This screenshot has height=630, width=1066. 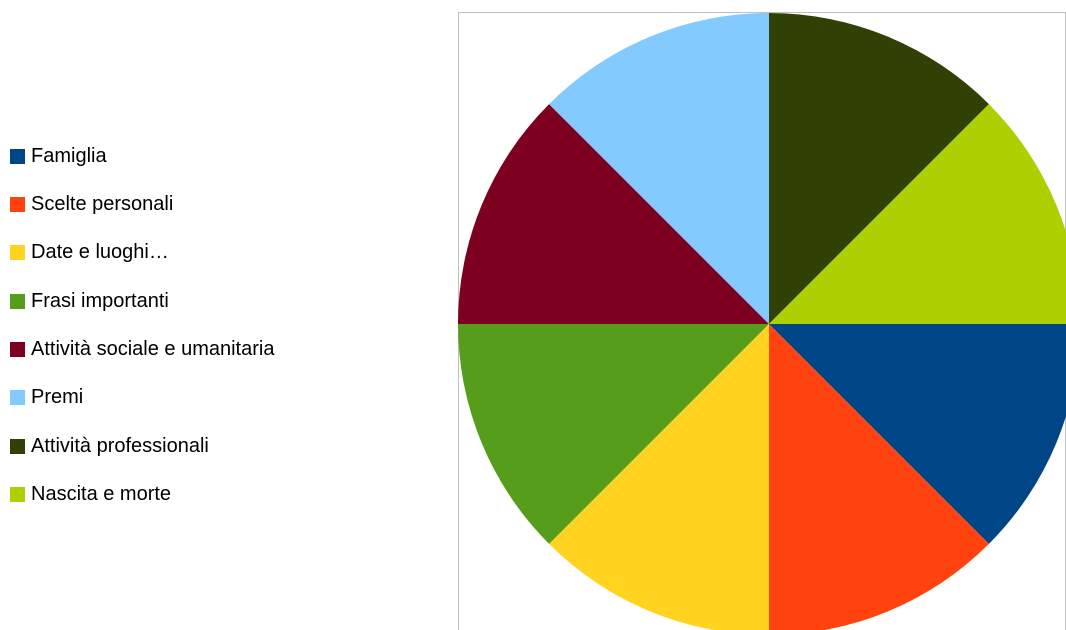 I want to click on legend-label: Attività professionali, so click(x=120, y=445).